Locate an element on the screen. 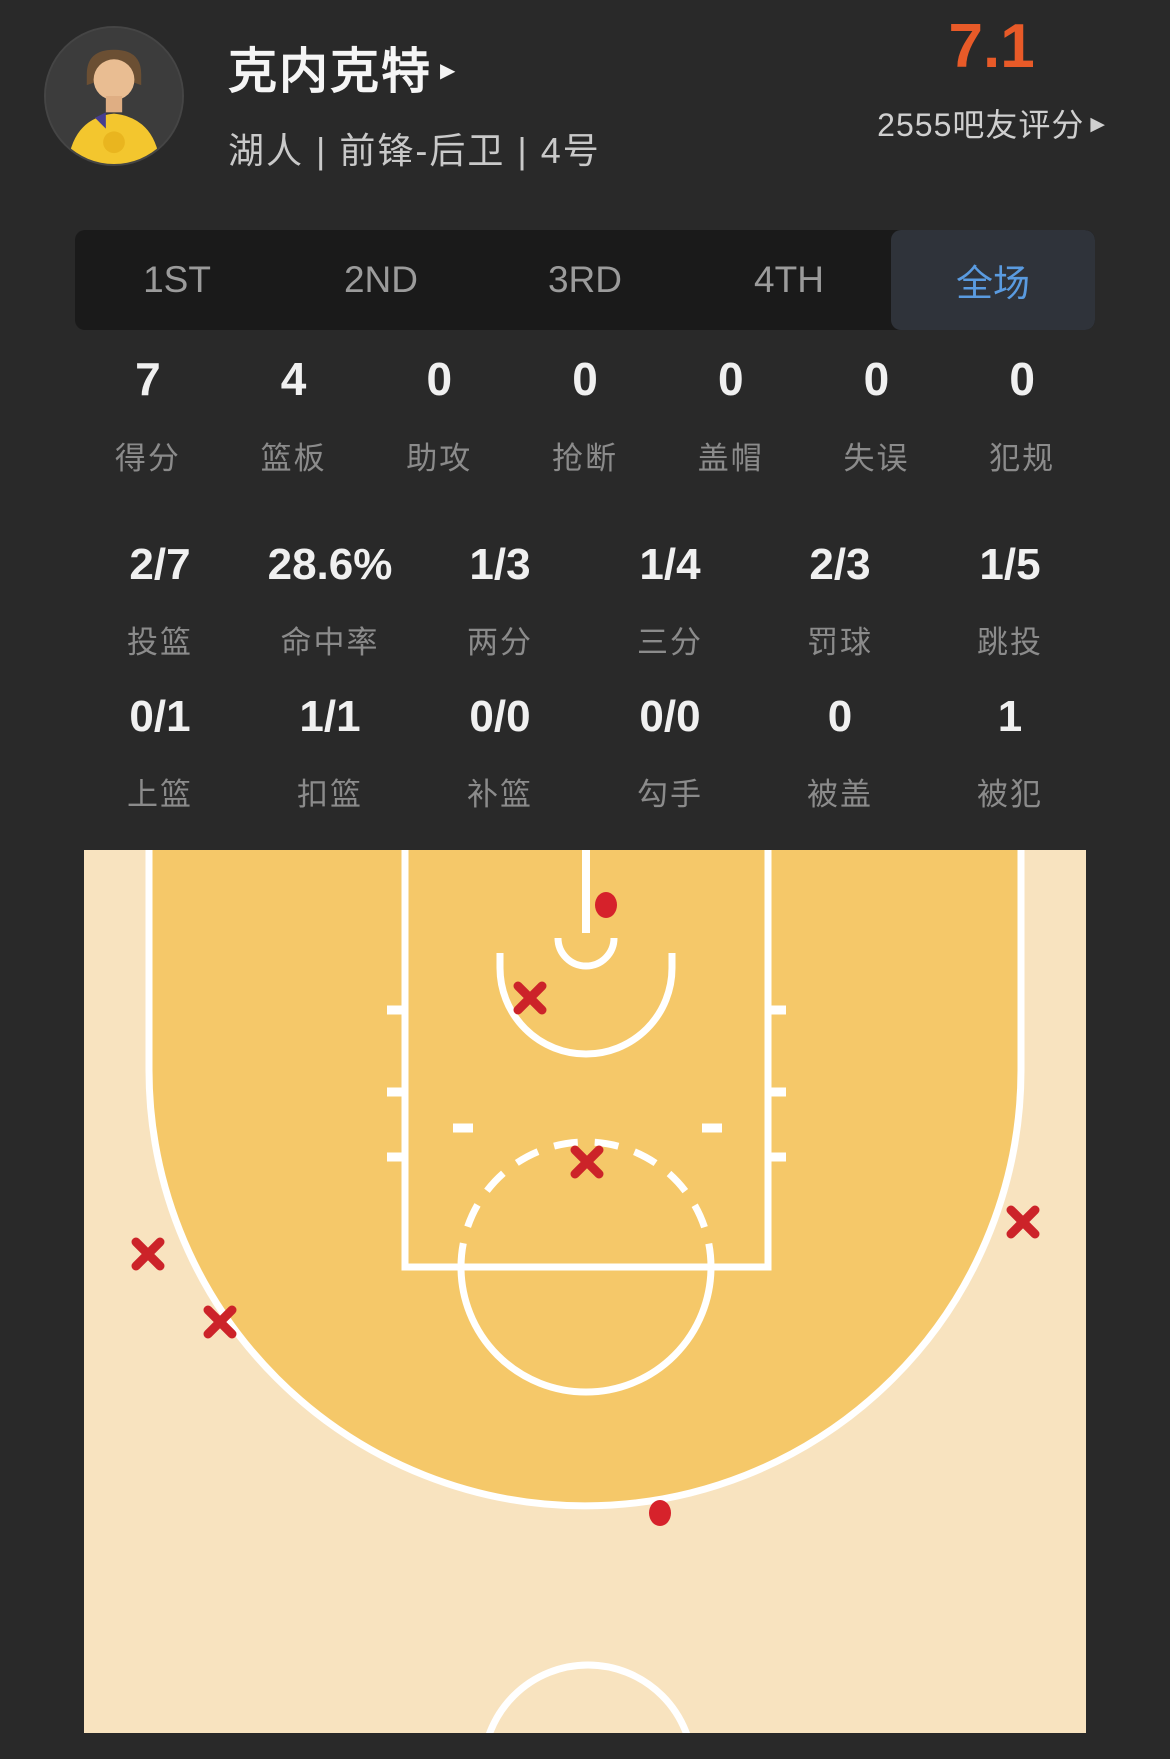  stat-label: 两分 is located at coordinates (500, 642).